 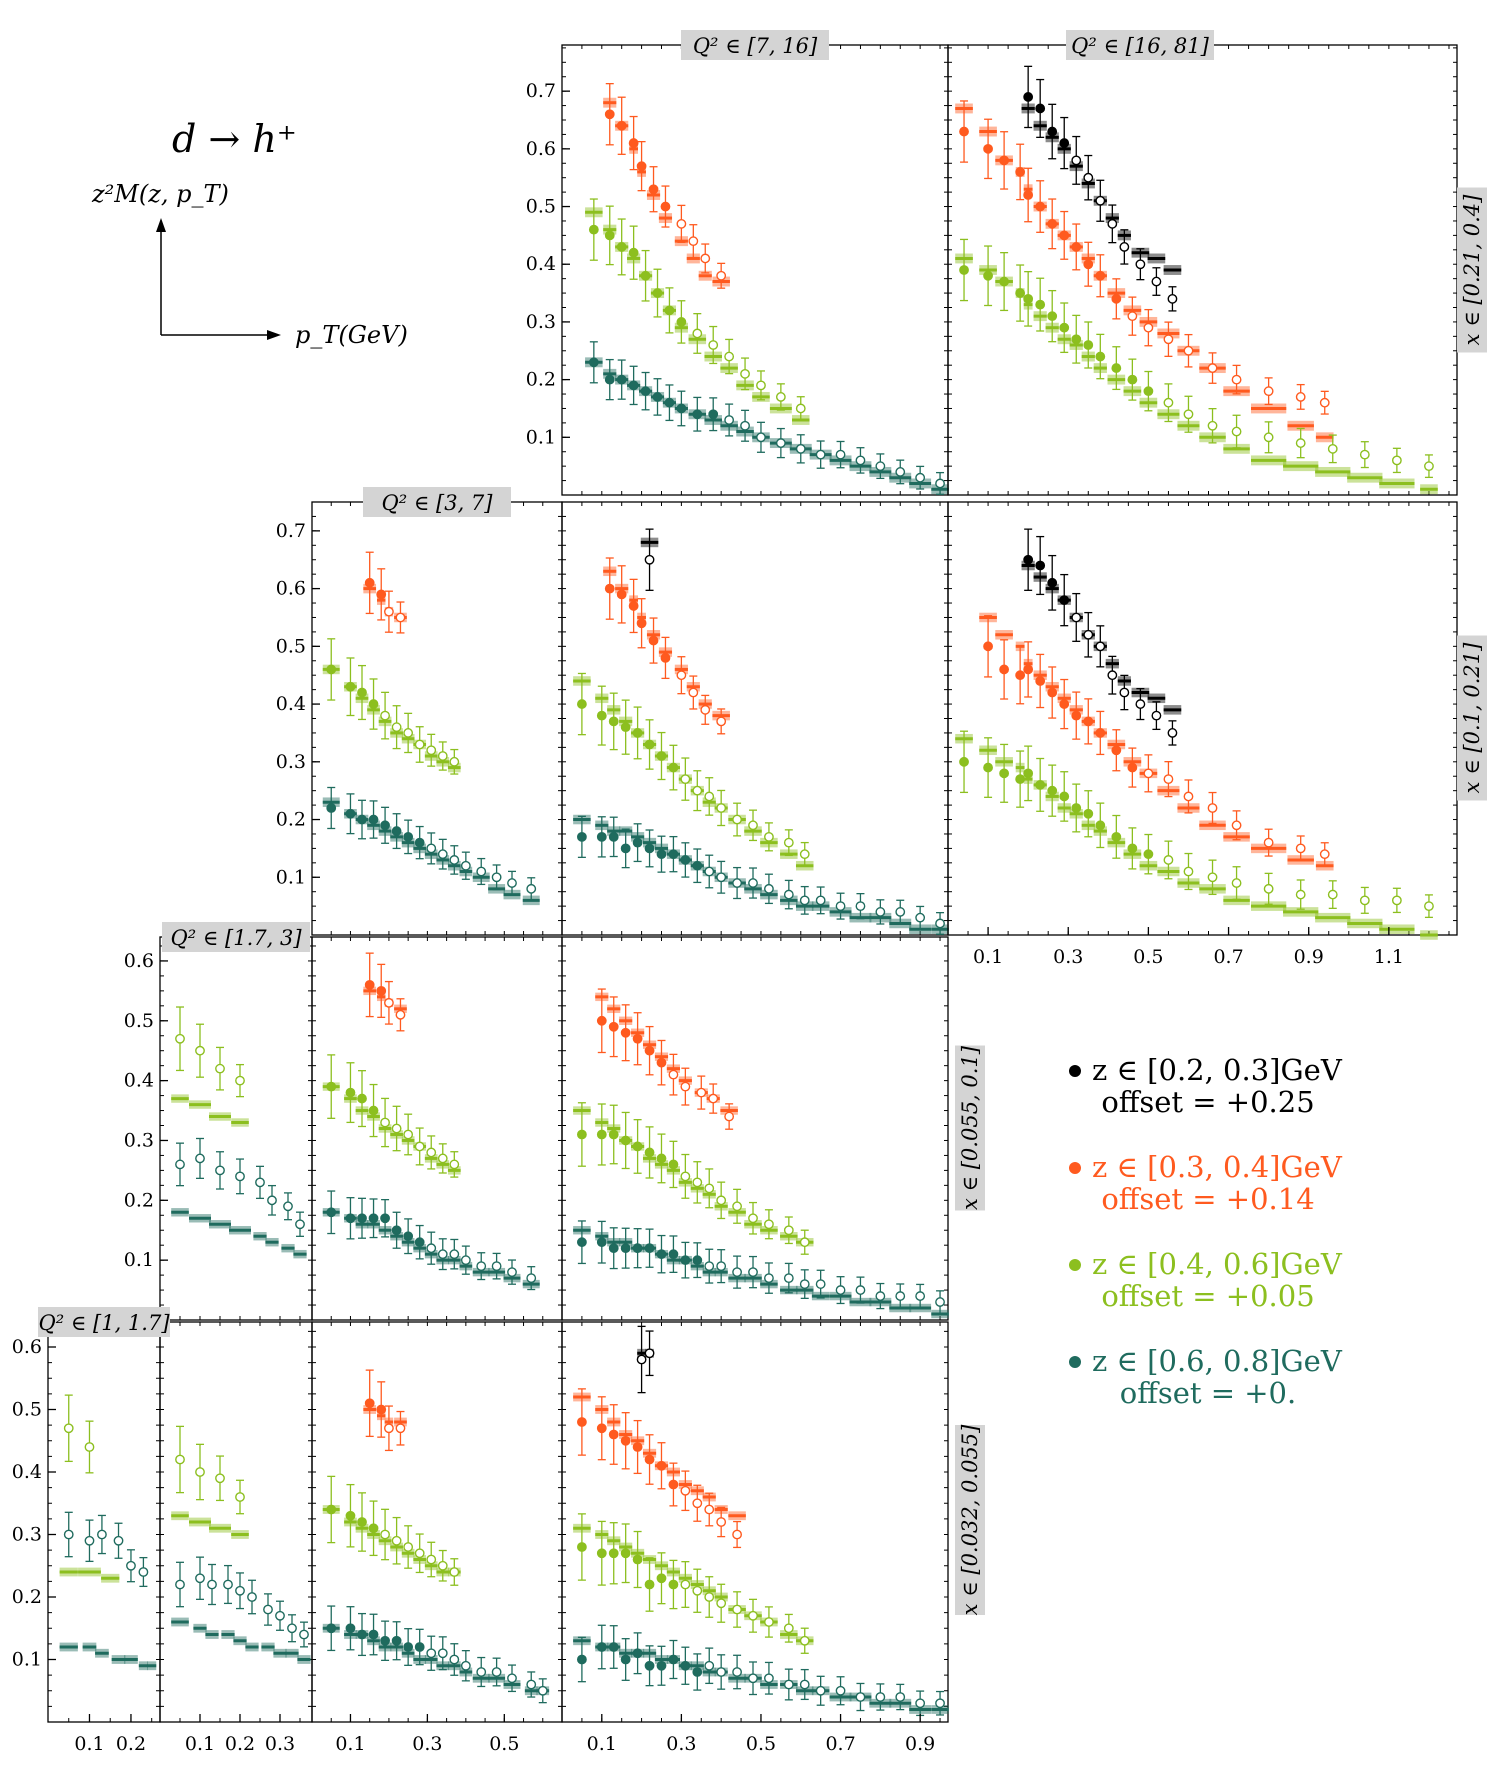 What do you see at coordinates (234, 139) in the screenshot?
I see `figure-title: d → h⁺` at bounding box center [234, 139].